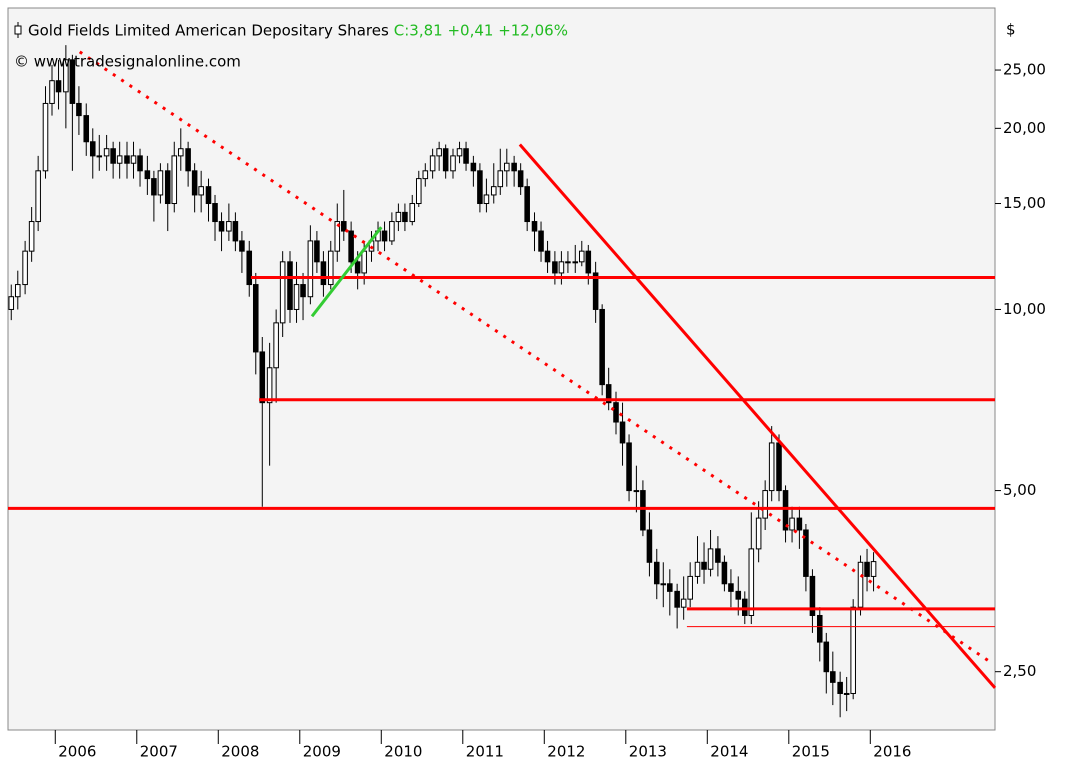 Image resolution: width=1071 pixels, height=766 pixels. I want to click on y-tick-label: 15,00, so click(1024, 203).